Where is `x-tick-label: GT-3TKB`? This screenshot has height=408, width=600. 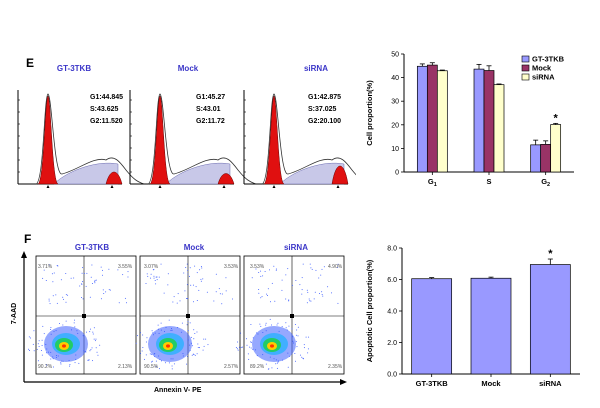
x-tick-label: GT-3TKB is located at coordinates (432, 383).